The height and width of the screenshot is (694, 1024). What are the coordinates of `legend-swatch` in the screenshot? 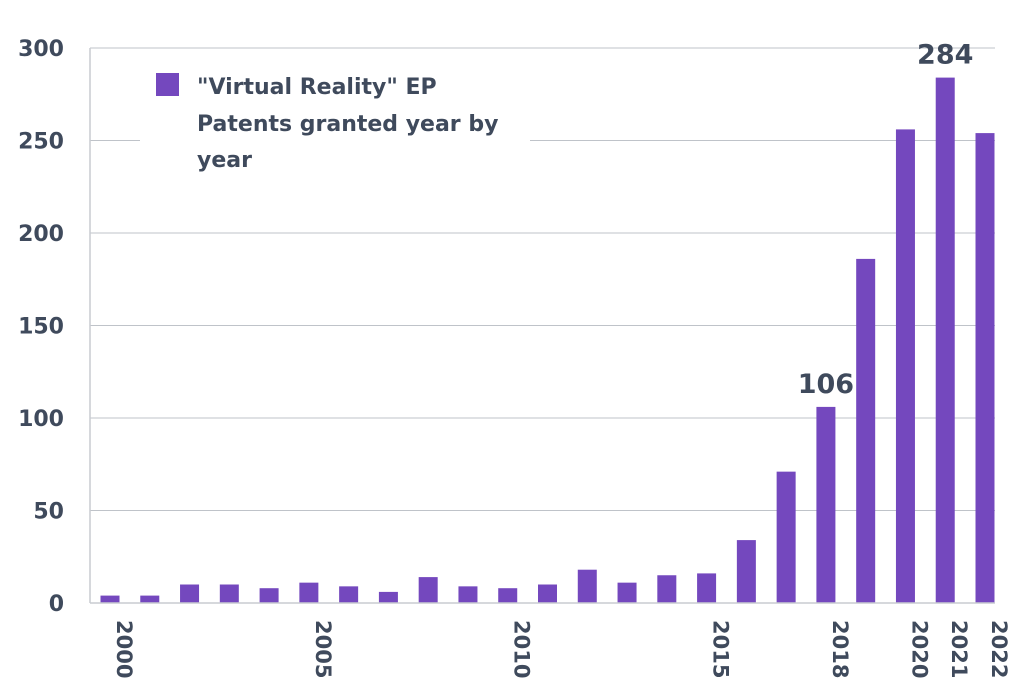 It's located at (167, 84).